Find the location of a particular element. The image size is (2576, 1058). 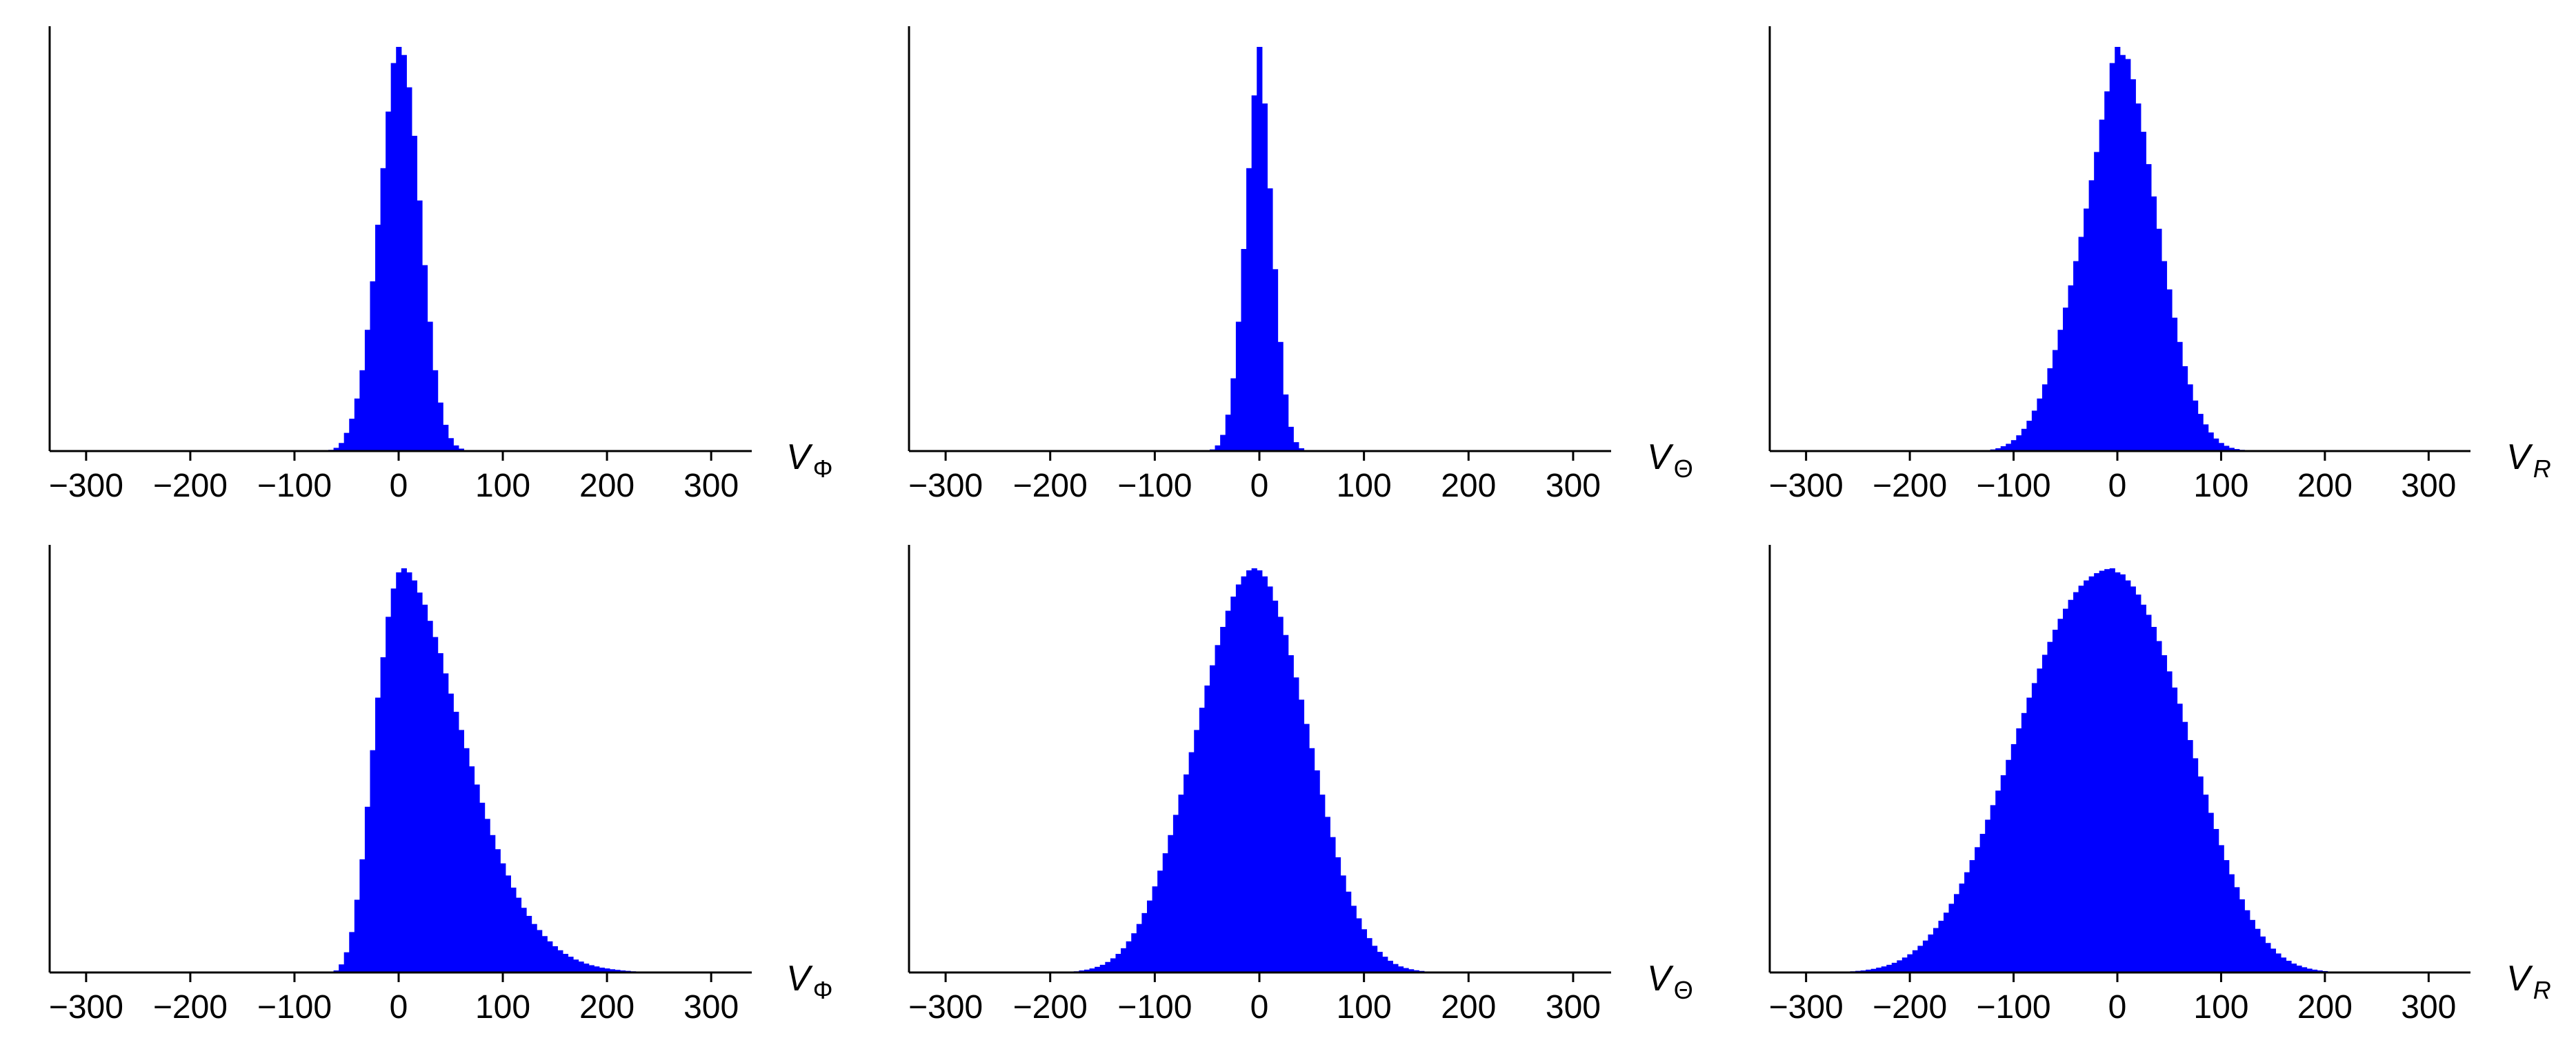

histogram-panel-top-right: −300 −200 −100 0 100 200 300 V R is located at coordinates (2159, 265).